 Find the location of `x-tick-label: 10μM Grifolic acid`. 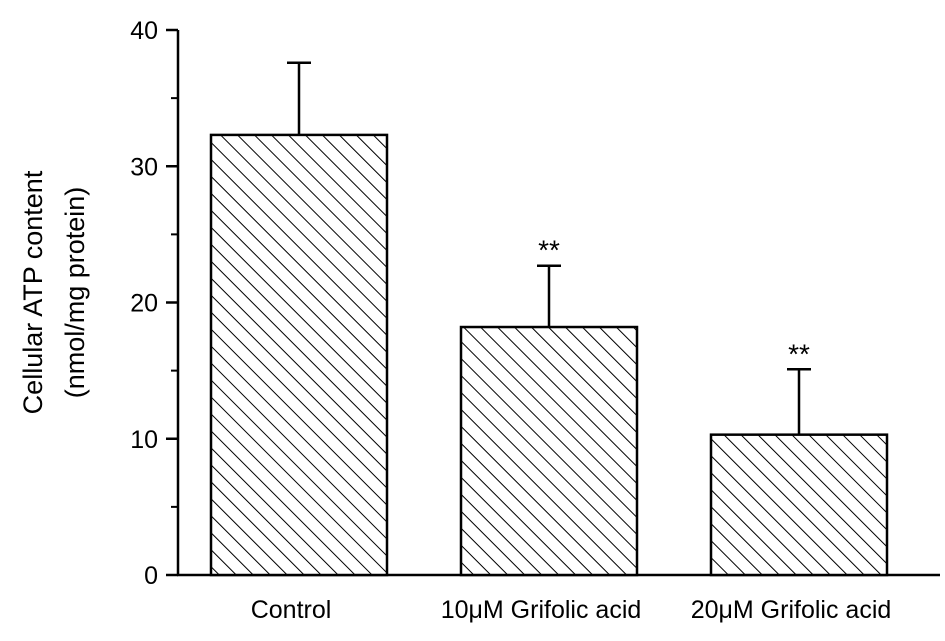

x-tick-label: 10μM Grifolic acid is located at coordinates (541, 610).